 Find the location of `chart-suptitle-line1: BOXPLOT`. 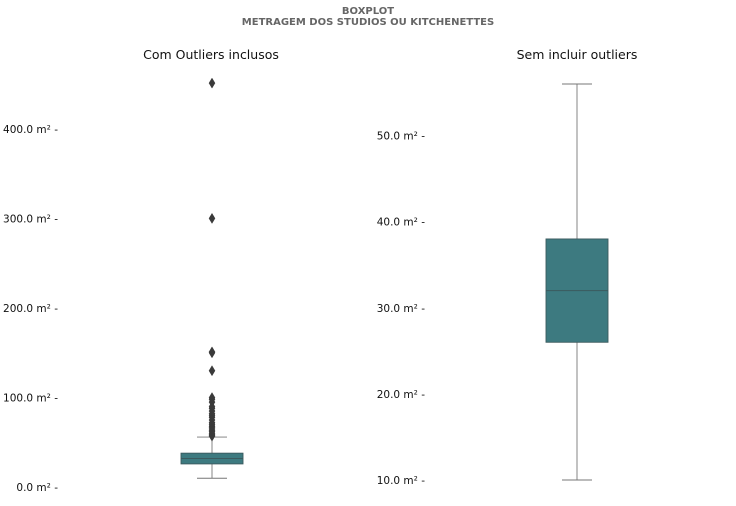

chart-suptitle-line1: BOXPLOT is located at coordinates (368, 11).